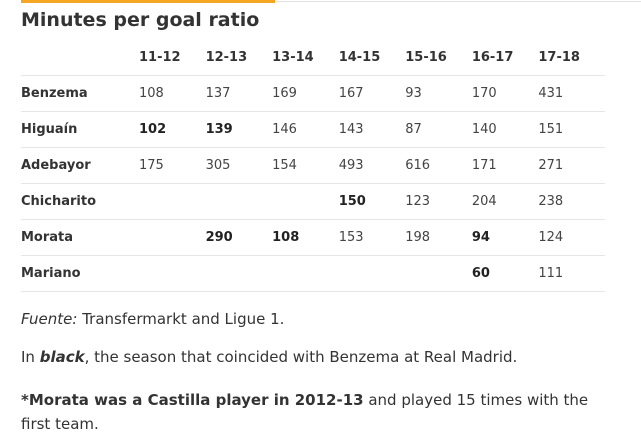  What do you see at coordinates (80, 273) in the screenshot?
I see `player-name: Mariano` at bounding box center [80, 273].